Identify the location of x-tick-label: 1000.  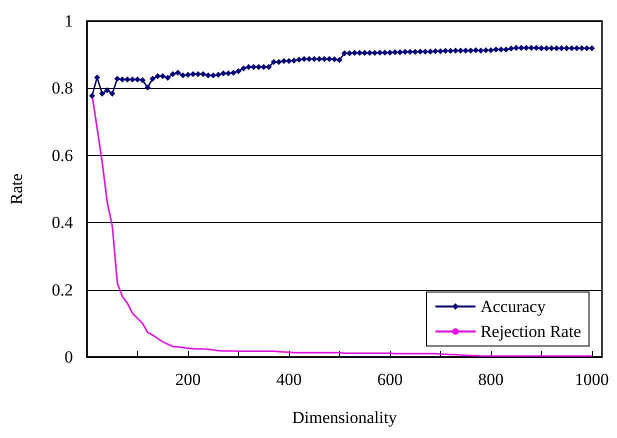
(591, 379).